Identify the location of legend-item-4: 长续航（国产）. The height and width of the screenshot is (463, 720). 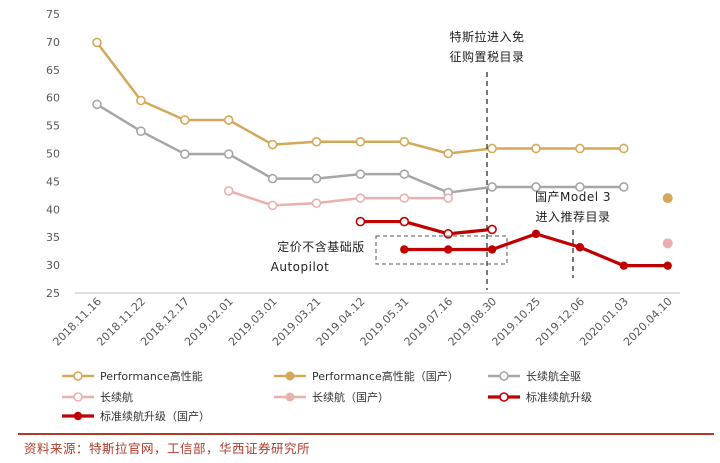
(331, 397).